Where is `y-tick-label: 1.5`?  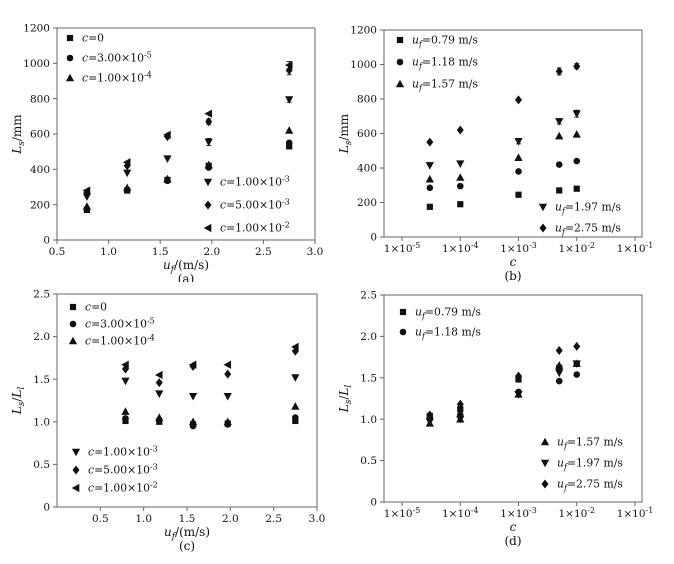 y-tick-label: 1.5 is located at coordinates (41, 380).